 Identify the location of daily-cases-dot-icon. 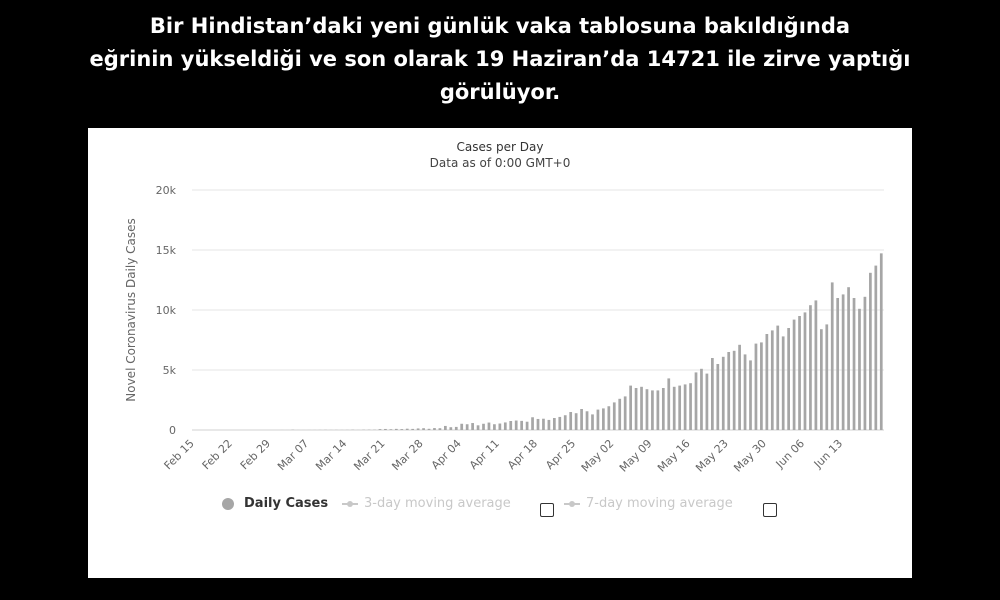
(228, 503).